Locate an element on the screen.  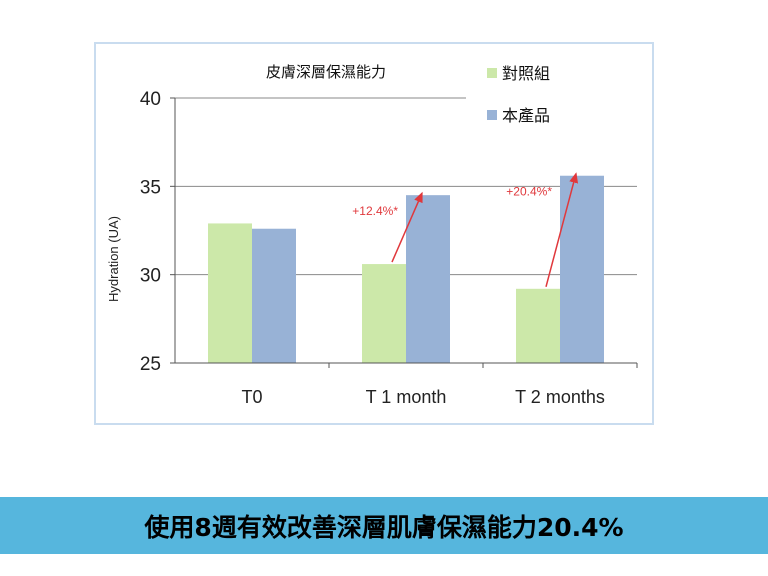
y-tick-label: 30 is located at coordinates (150, 276).